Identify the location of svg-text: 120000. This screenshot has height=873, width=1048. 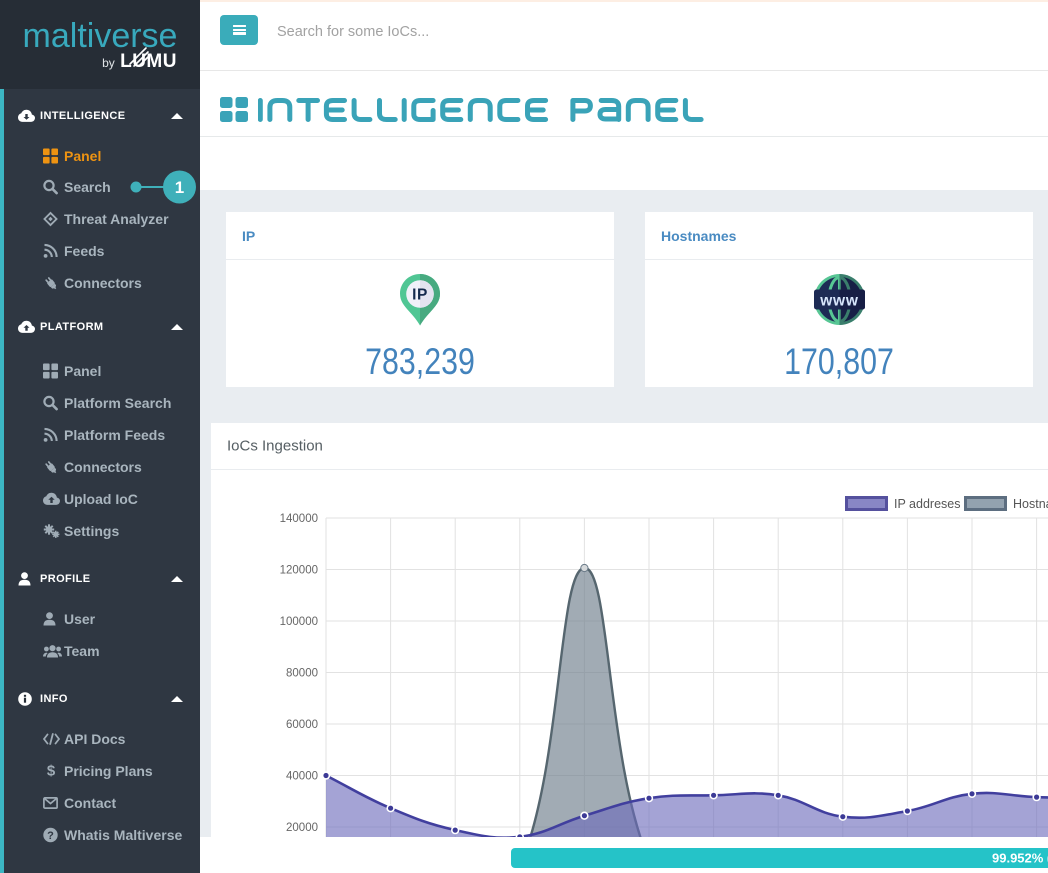
(299, 571).